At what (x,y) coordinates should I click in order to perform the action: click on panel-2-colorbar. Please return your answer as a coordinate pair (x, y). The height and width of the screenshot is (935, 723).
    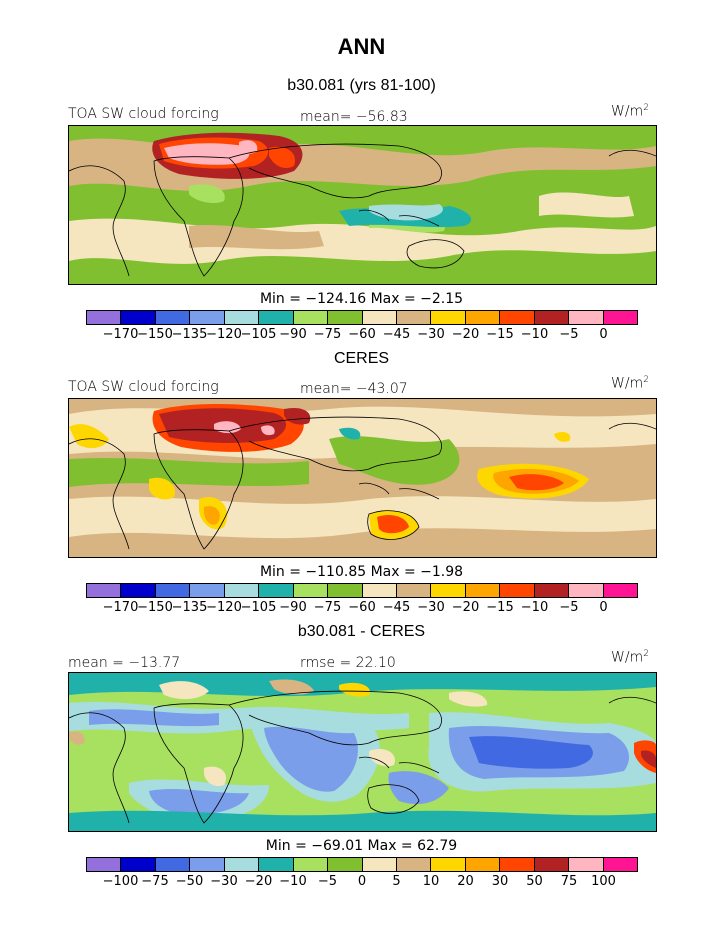
    Looking at the image, I should click on (362, 590).